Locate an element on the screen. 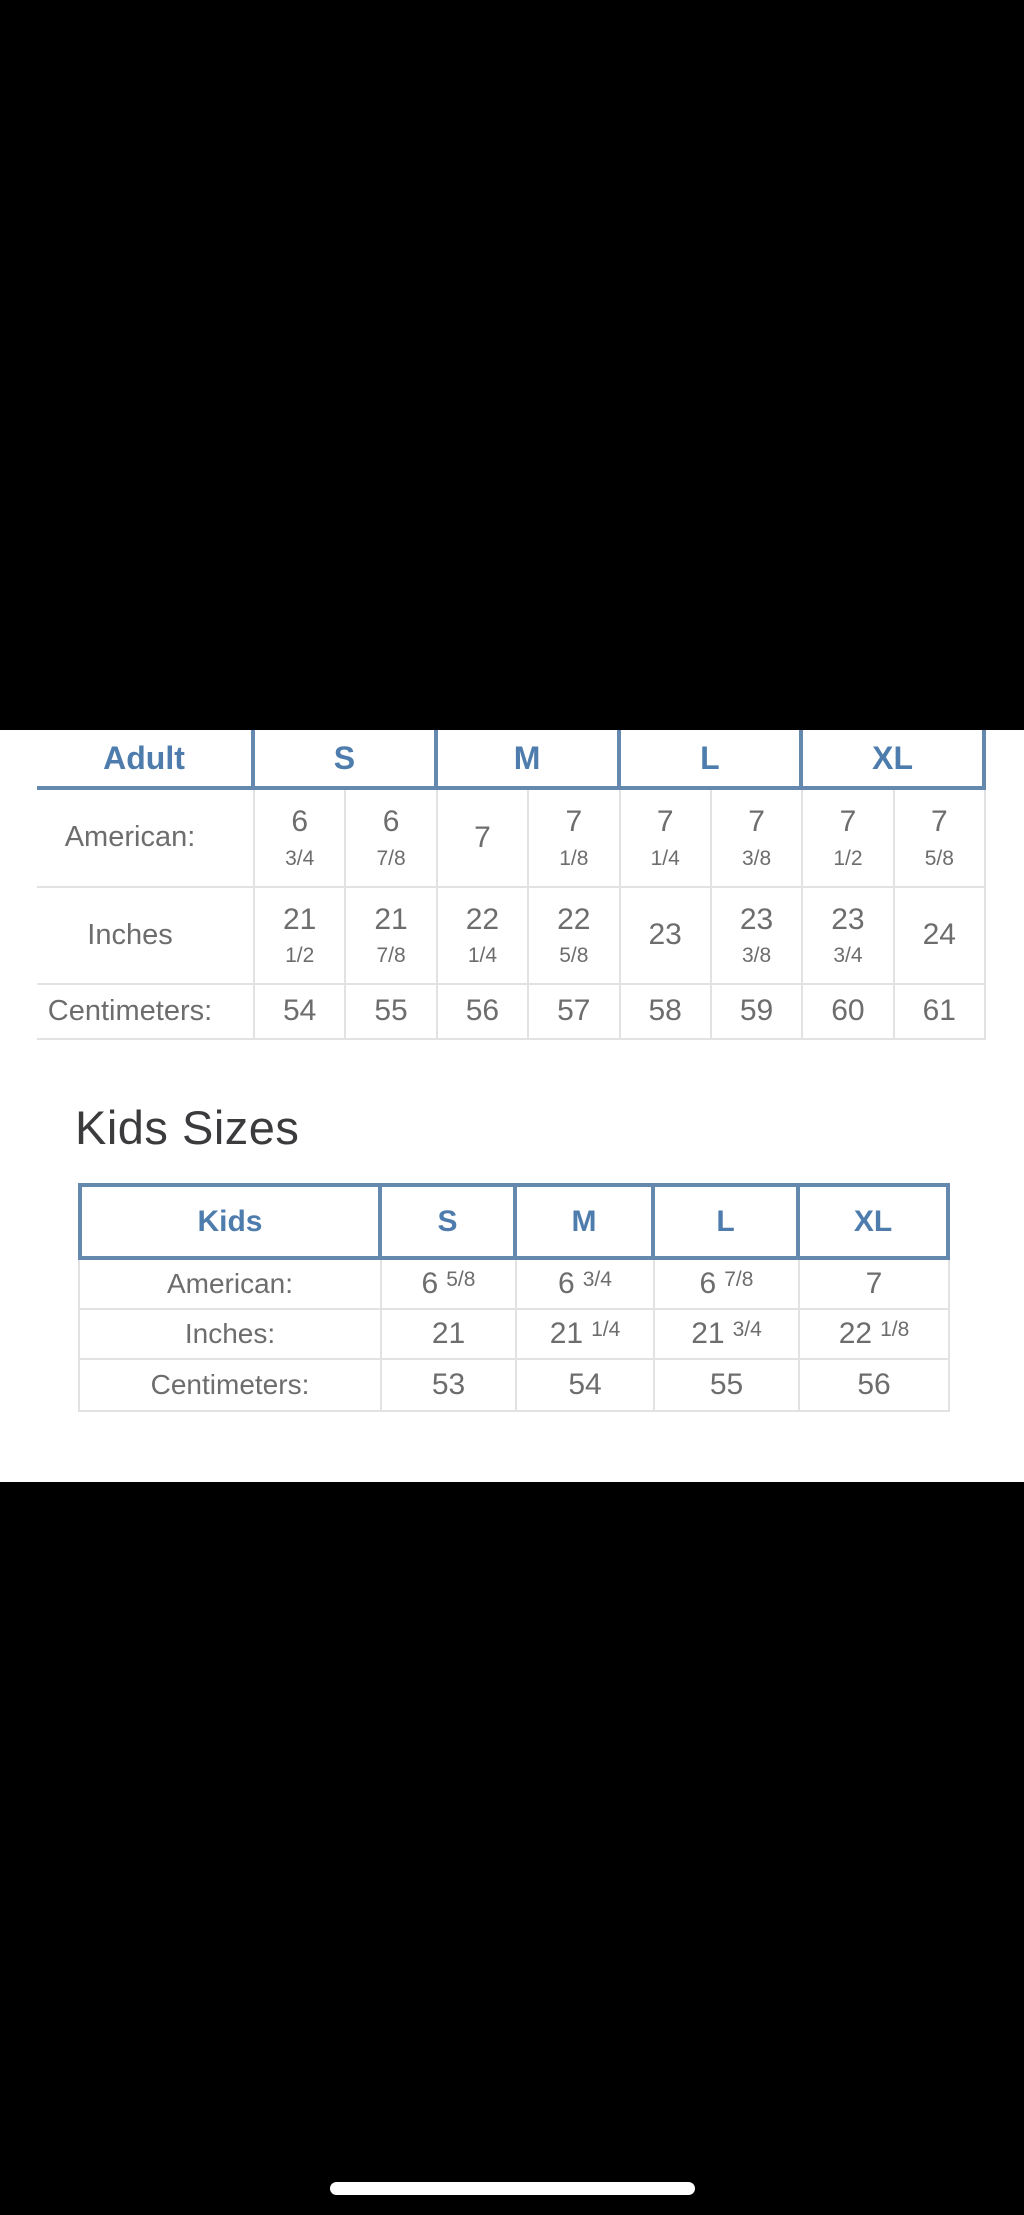  column-header-adult: Adult is located at coordinates (146, 760).